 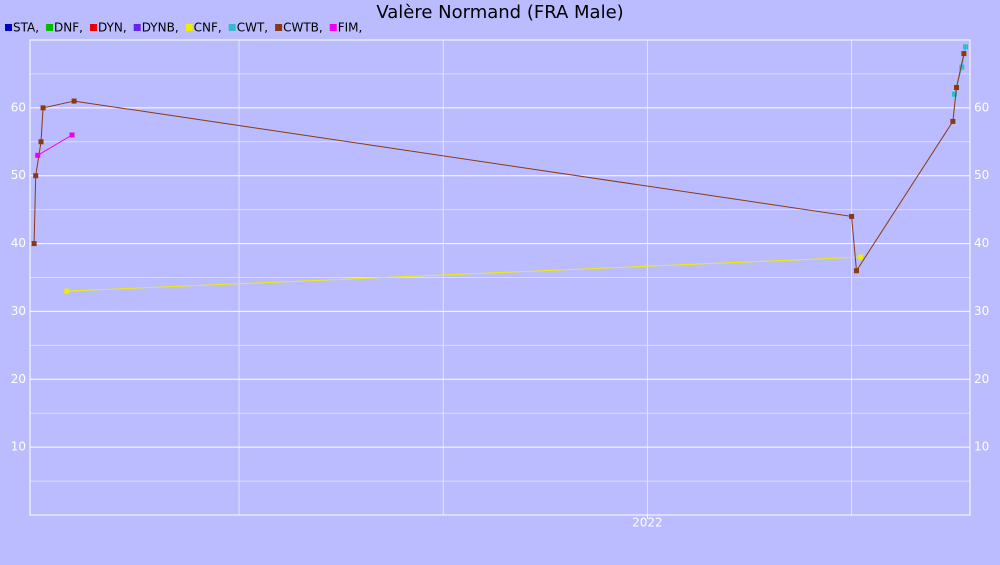 I want to click on x-tick-label: 2022, so click(x=647, y=523).